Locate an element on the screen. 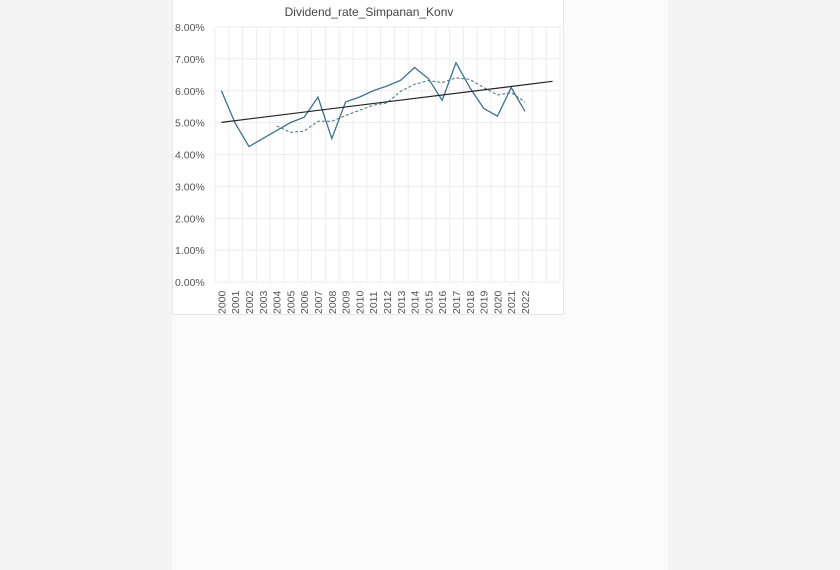 The image size is (840, 570). x-tick-label: 2004 is located at coordinates (278, 302).